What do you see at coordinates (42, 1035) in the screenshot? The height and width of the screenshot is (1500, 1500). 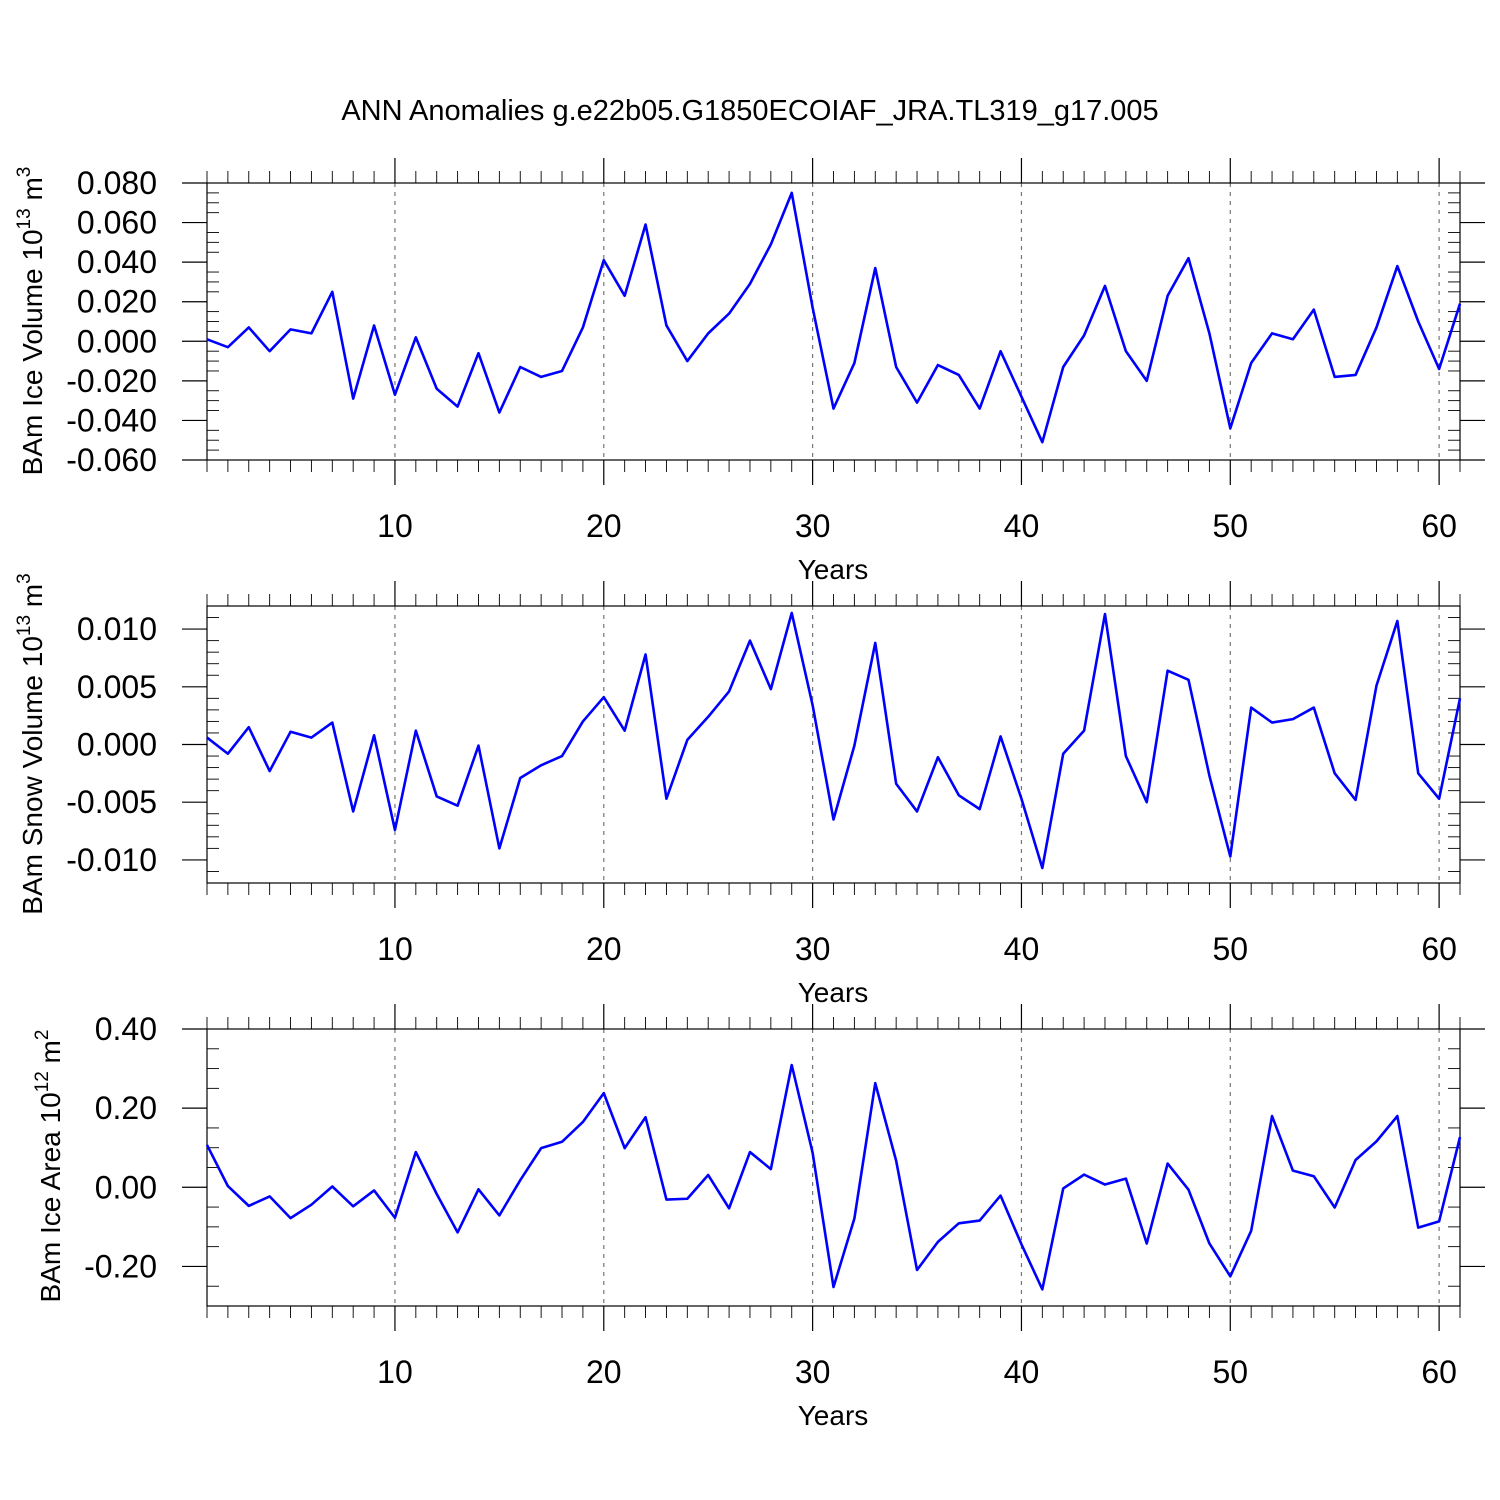 I see `y-axis-title-unit-exponent: 2` at bounding box center [42, 1035].